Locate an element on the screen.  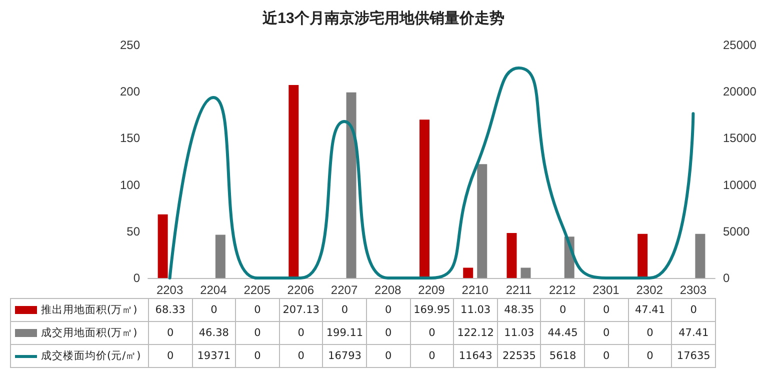
x-tick-label: 2208 is located at coordinates (388, 290).